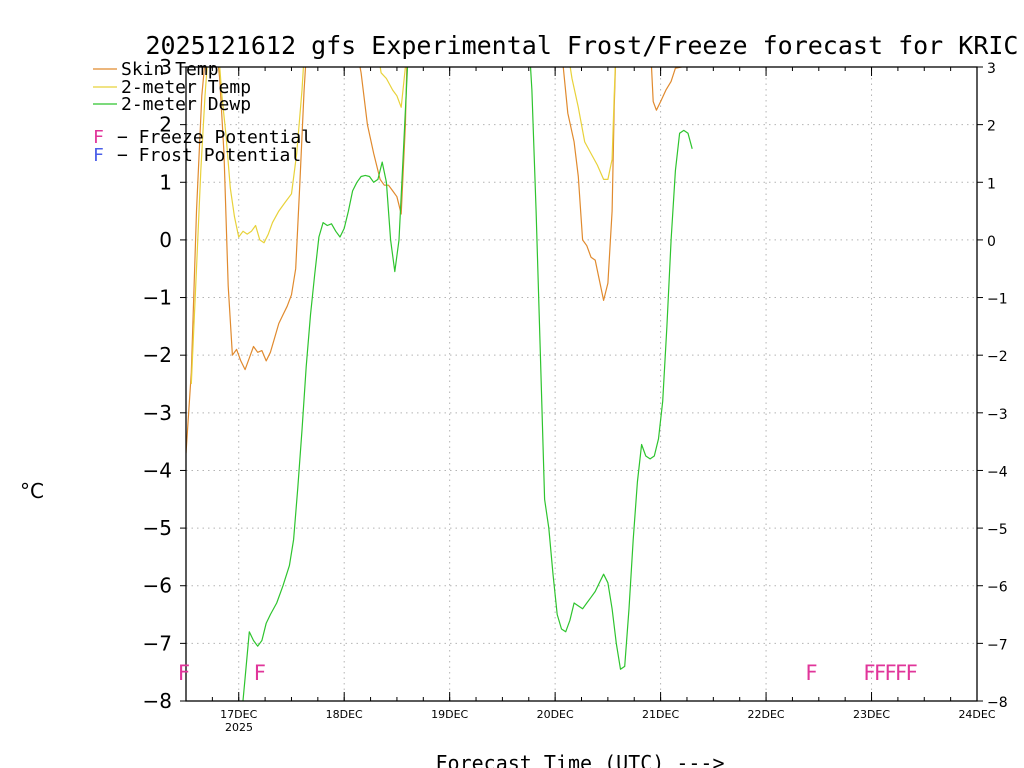  Describe the element at coordinates (98, 137) in the screenshot. I see `legend-freeze-symbol: F` at that location.